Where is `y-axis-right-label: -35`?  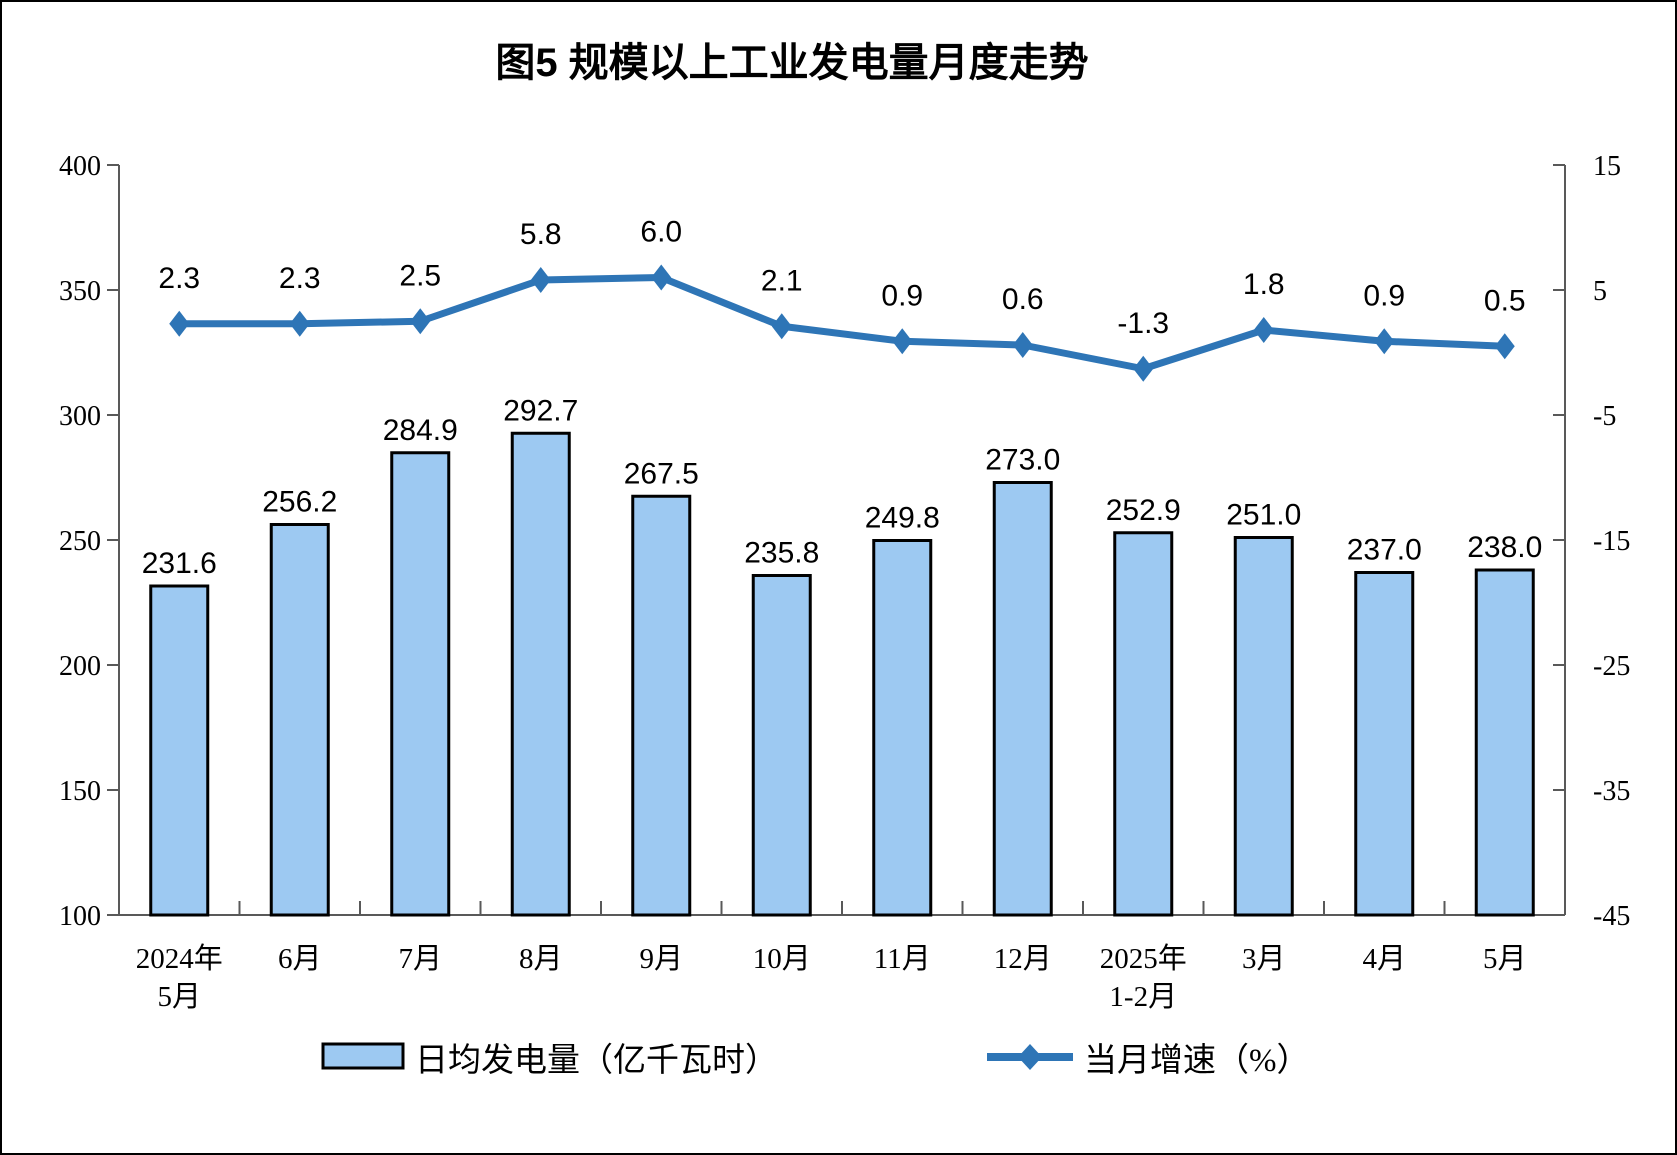 y-axis-right-label: -35 is located at coordinates (1611, 791).